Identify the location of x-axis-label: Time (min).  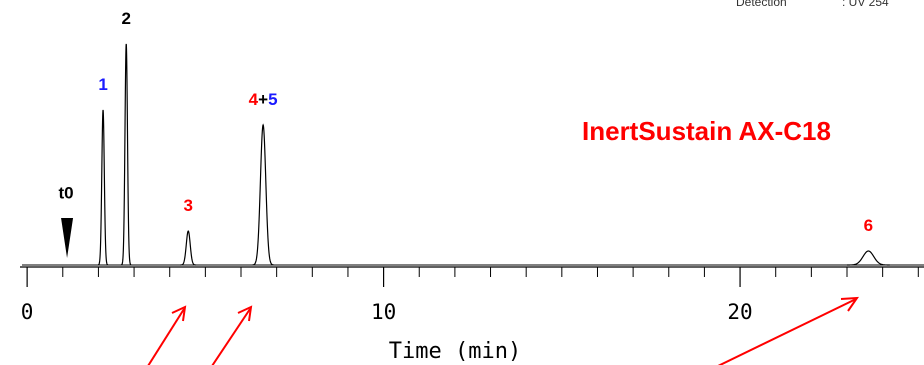
(455, 351).